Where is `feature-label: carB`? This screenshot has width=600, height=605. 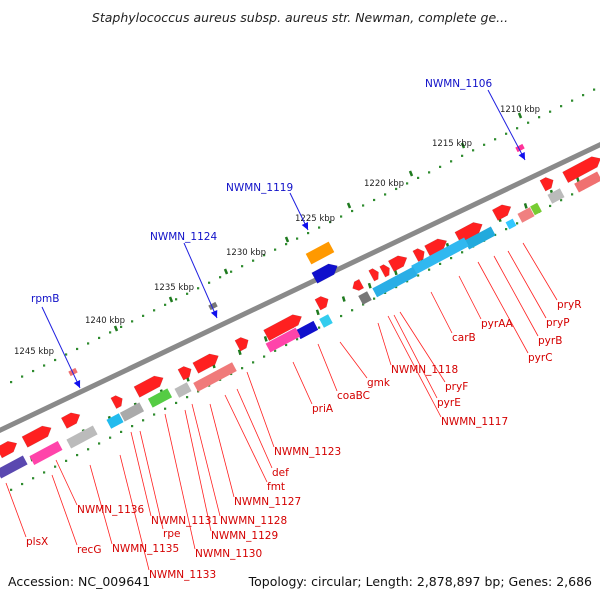 feature-label: carB is located at coordinates (464, 338).